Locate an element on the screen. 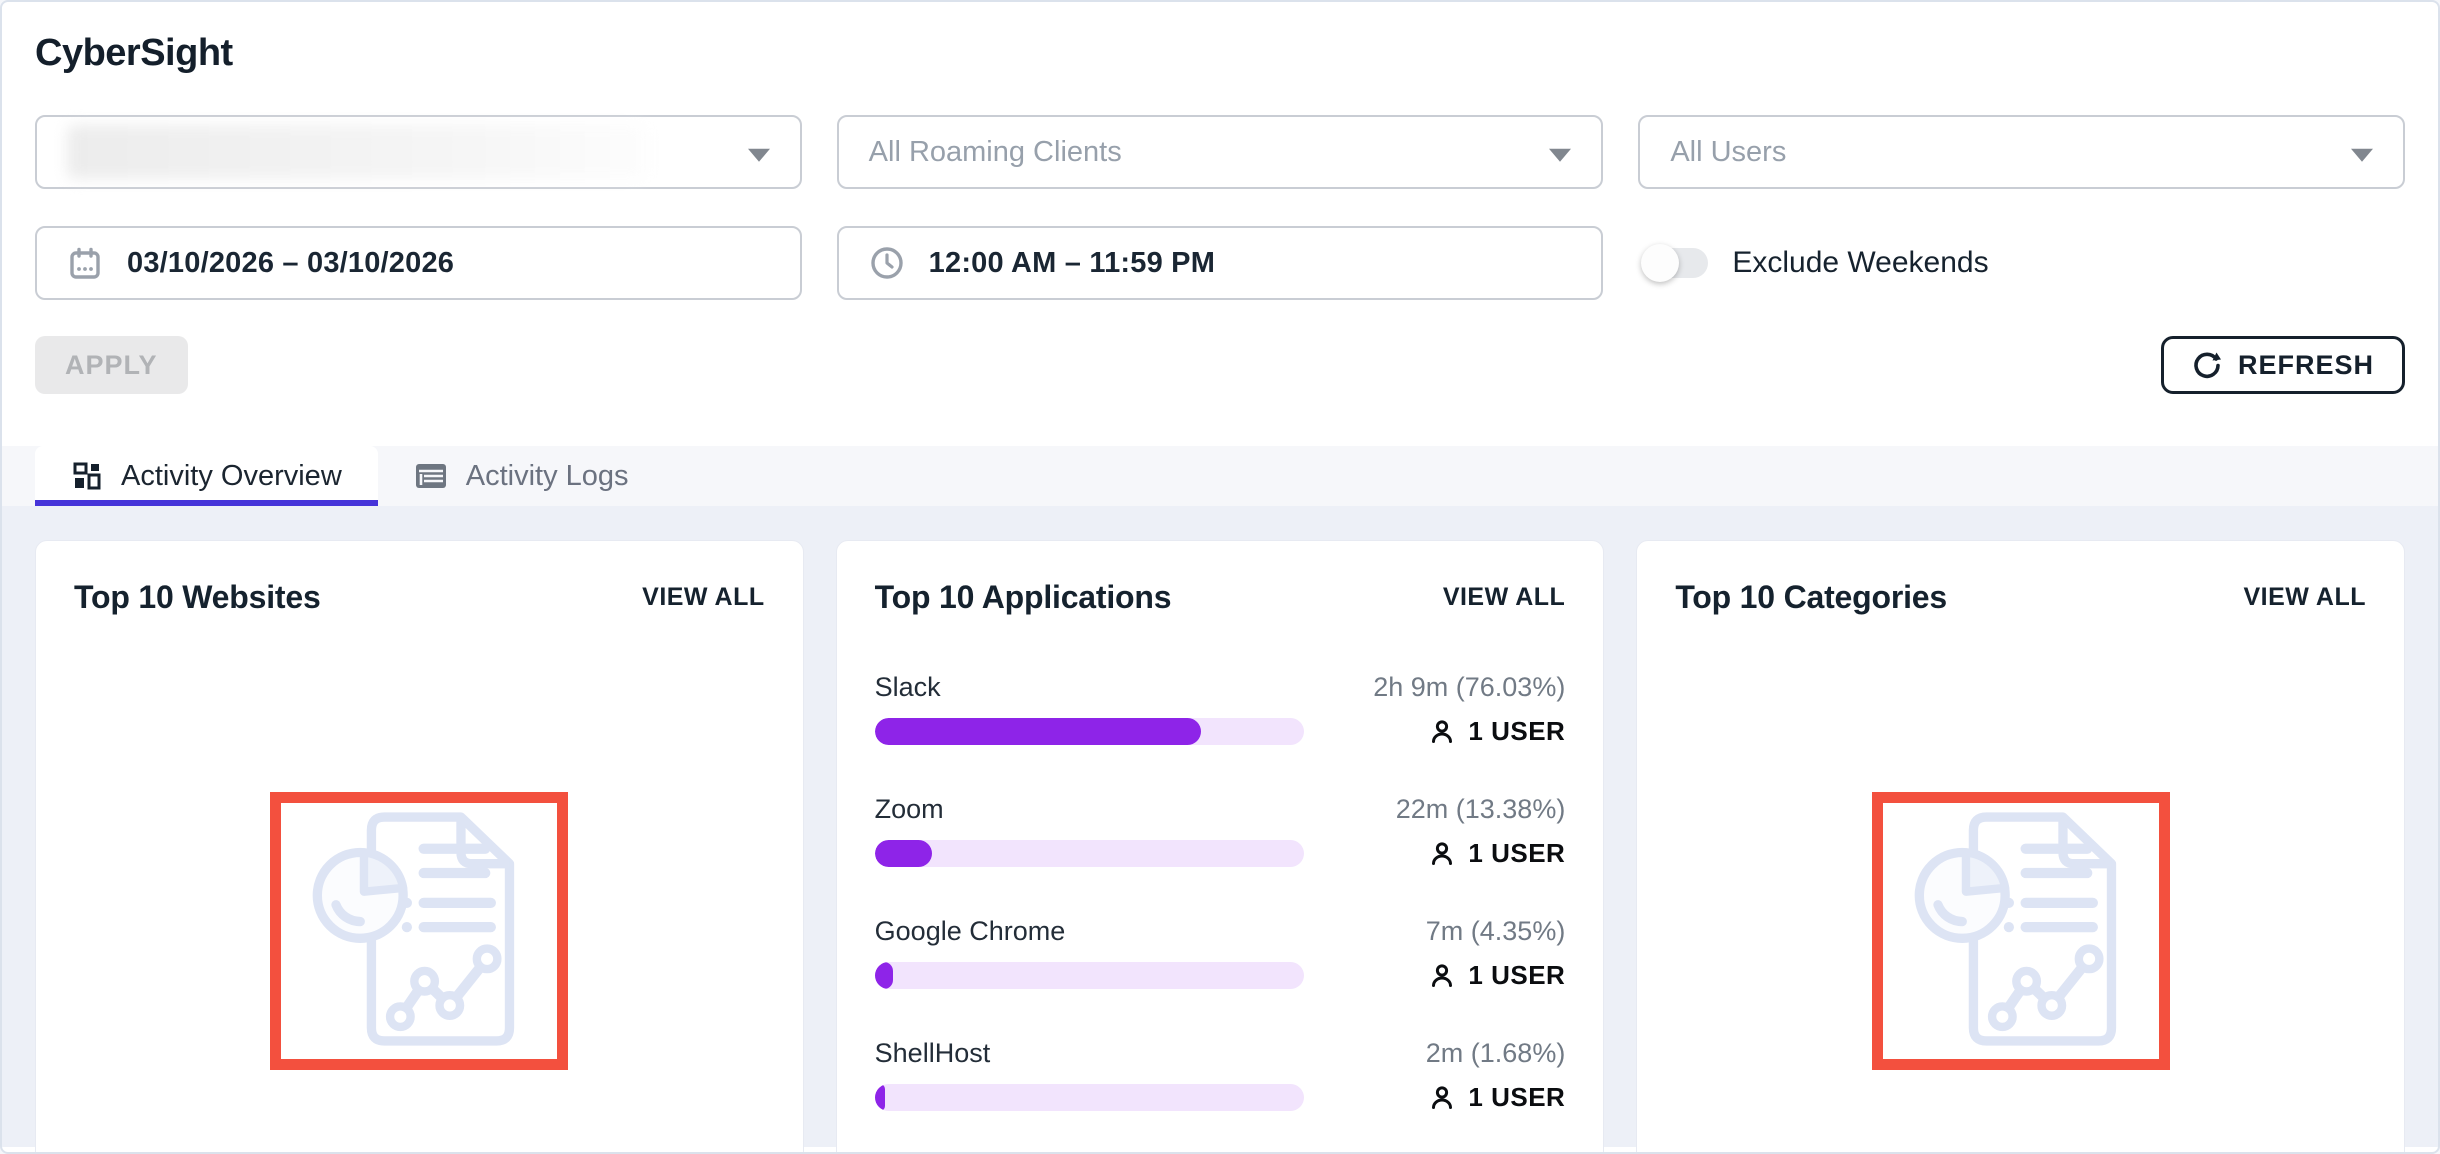 The height and width of the screenshot is (1154, 2440). table-list-icon is located at coordinates (431, 476).